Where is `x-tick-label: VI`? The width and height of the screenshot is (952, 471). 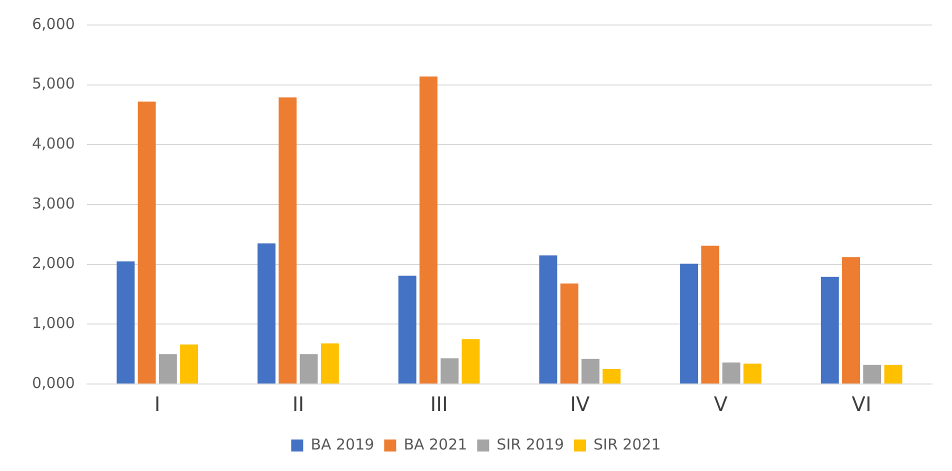
x-tick-label: VI is located at coordinates (862, 404).